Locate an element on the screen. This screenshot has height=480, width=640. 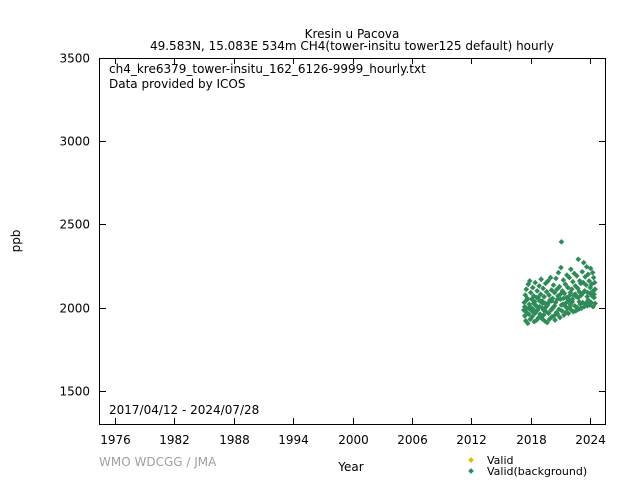
x-tick-label: 2024 is located at coordinates (590, 440).